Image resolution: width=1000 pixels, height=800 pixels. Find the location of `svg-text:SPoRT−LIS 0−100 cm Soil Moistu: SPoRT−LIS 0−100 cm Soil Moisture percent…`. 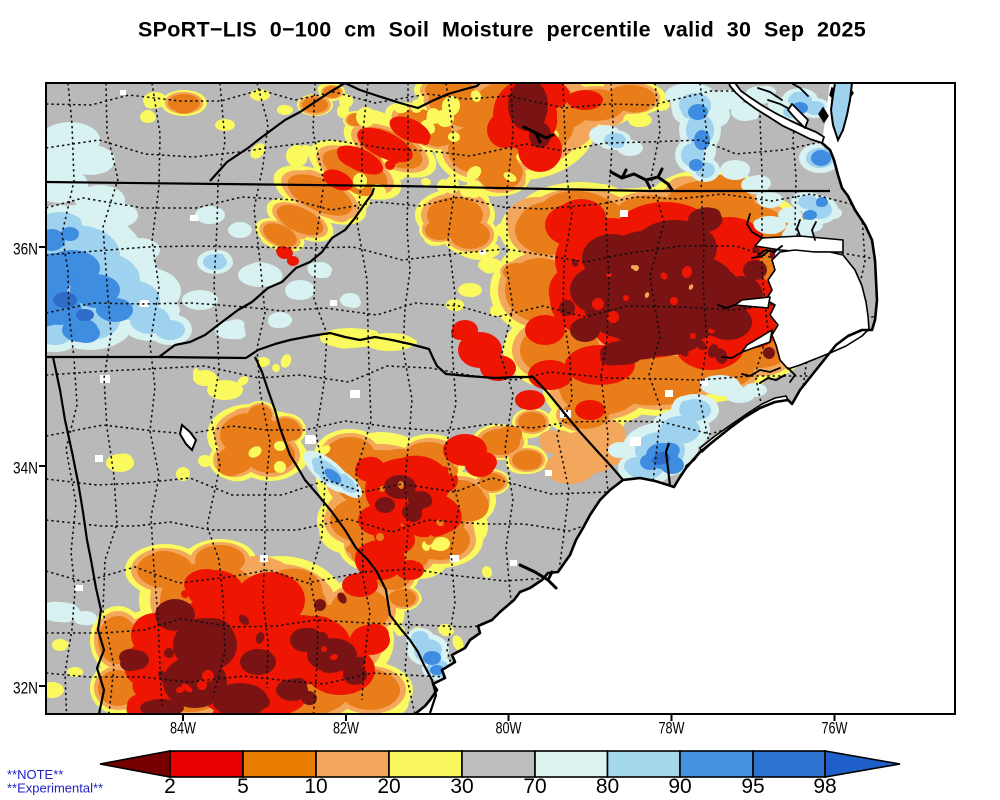

svg-text:SPoRT−LIS 0−100 cm Soil Moistu: SPoRT−LIS 0−100 cm Soil Moisture percent… is located at coordinates (502, 30).